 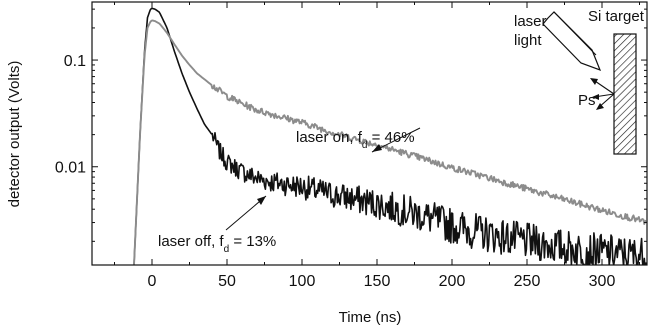 I want to click on ps-arrowhead-lower, so click(x=600, y=106).